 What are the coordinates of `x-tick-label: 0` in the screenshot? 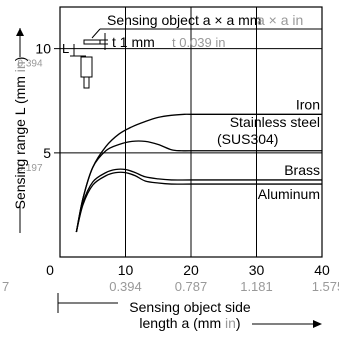 It's located at (50, 270).